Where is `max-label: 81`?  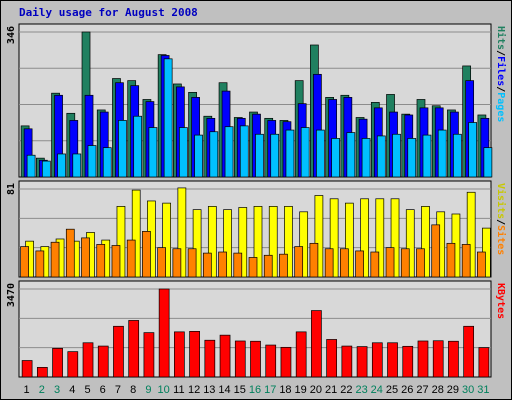 max-label: 81 is located at coordinates (11, 189).